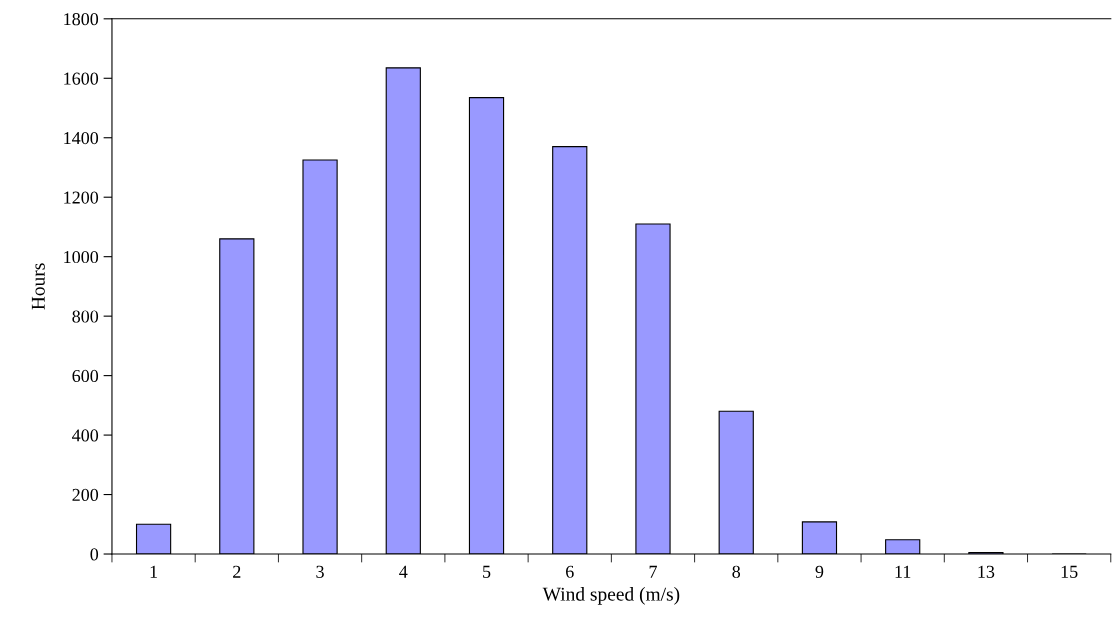 The height and width of the screenshot is (627, 1113). What do you see at coordinates (154, 571) in the screenshot?
I see `x-tick-label: 1` at bounding box center [154, 571].